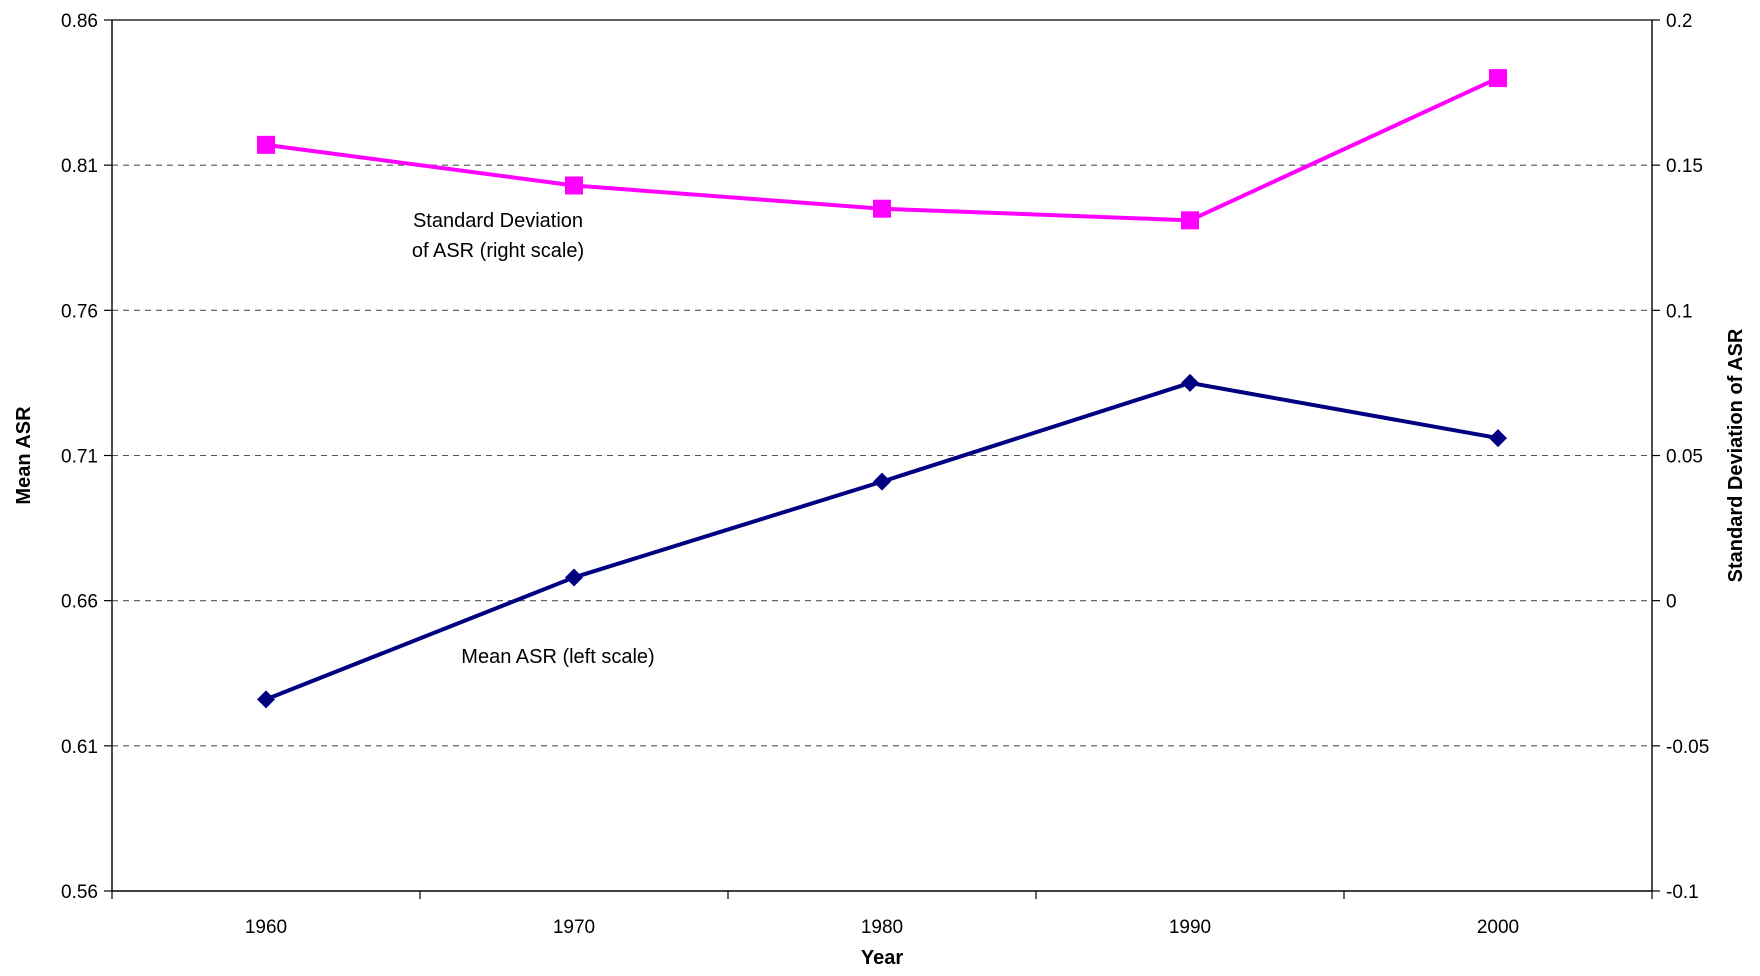 The image size is (1760, 976). I want to click on annotation-line: of ASR (right scale), so click(498, 251).